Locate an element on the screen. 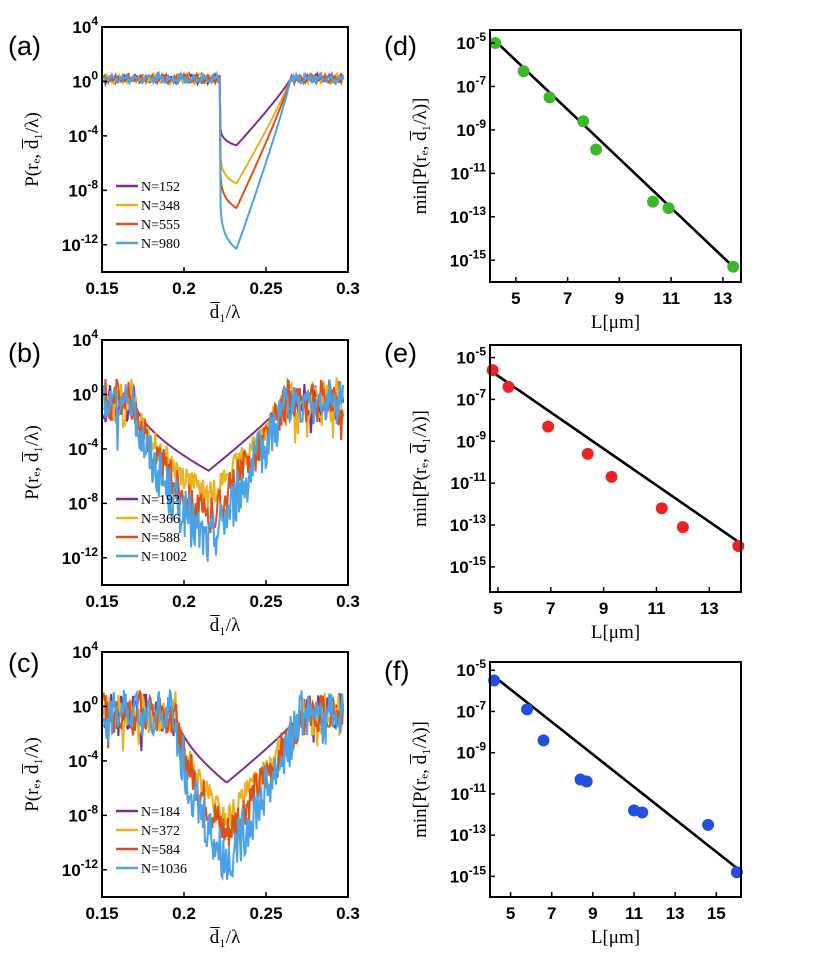 The width and height of the screenshot is (830, 957). x-tick-label: 15 is located at coordinates (716, 913).